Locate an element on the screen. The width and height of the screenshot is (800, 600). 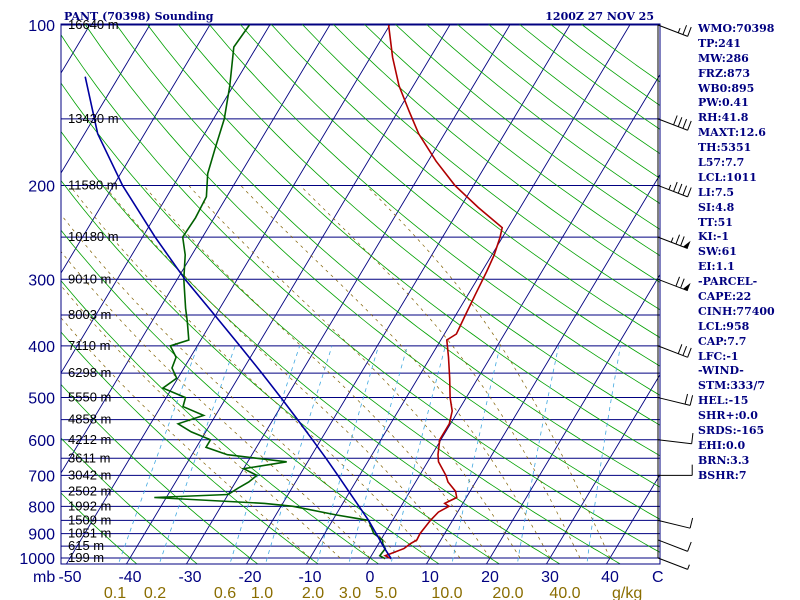
height-label: 5550 m is located at coordinates (89, 397).